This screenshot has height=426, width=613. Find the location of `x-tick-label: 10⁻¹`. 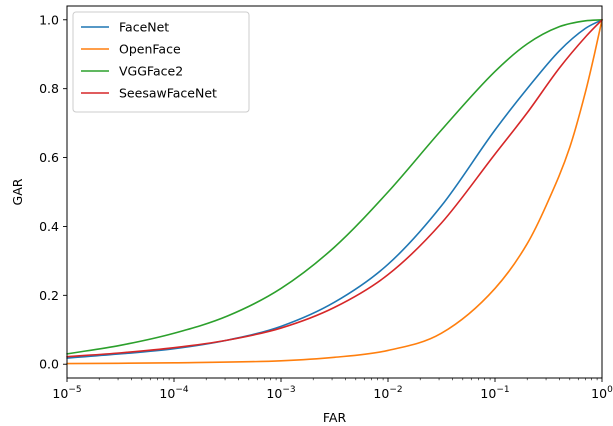

x-tick-label: 10⁻¹ is located at coordinates (494, 393).